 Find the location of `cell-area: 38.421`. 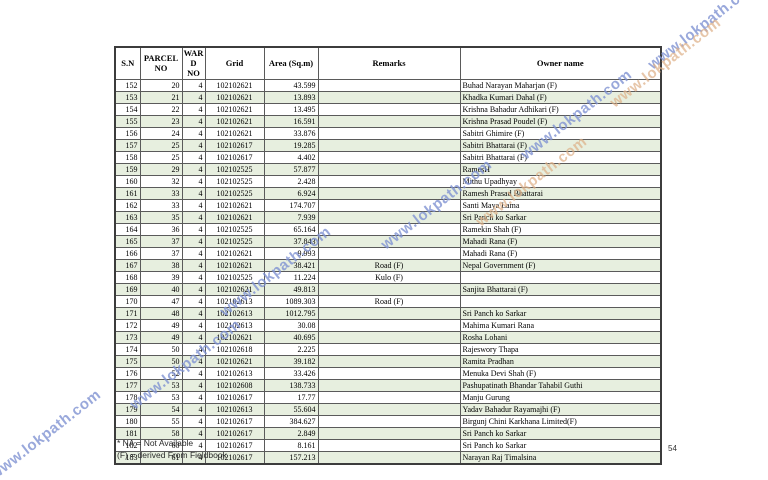

cell-area: 38.421 is located at coordinates (291, 266).